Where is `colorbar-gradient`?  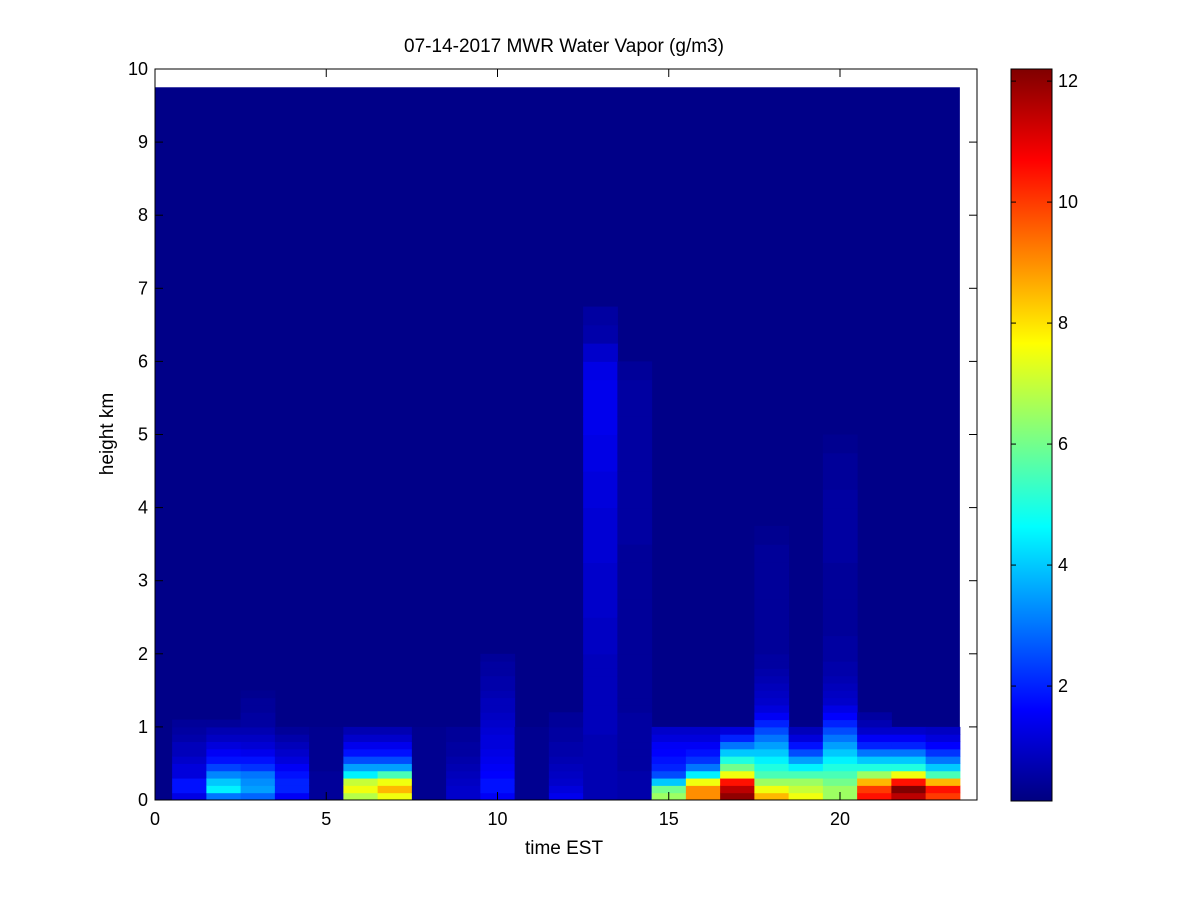
colorbar-gradient is located at coordinates (1031, 435).